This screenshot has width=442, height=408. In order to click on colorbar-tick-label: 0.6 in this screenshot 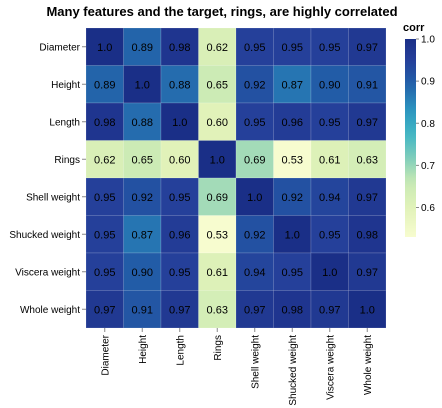, I will do `click(428, 208)`.